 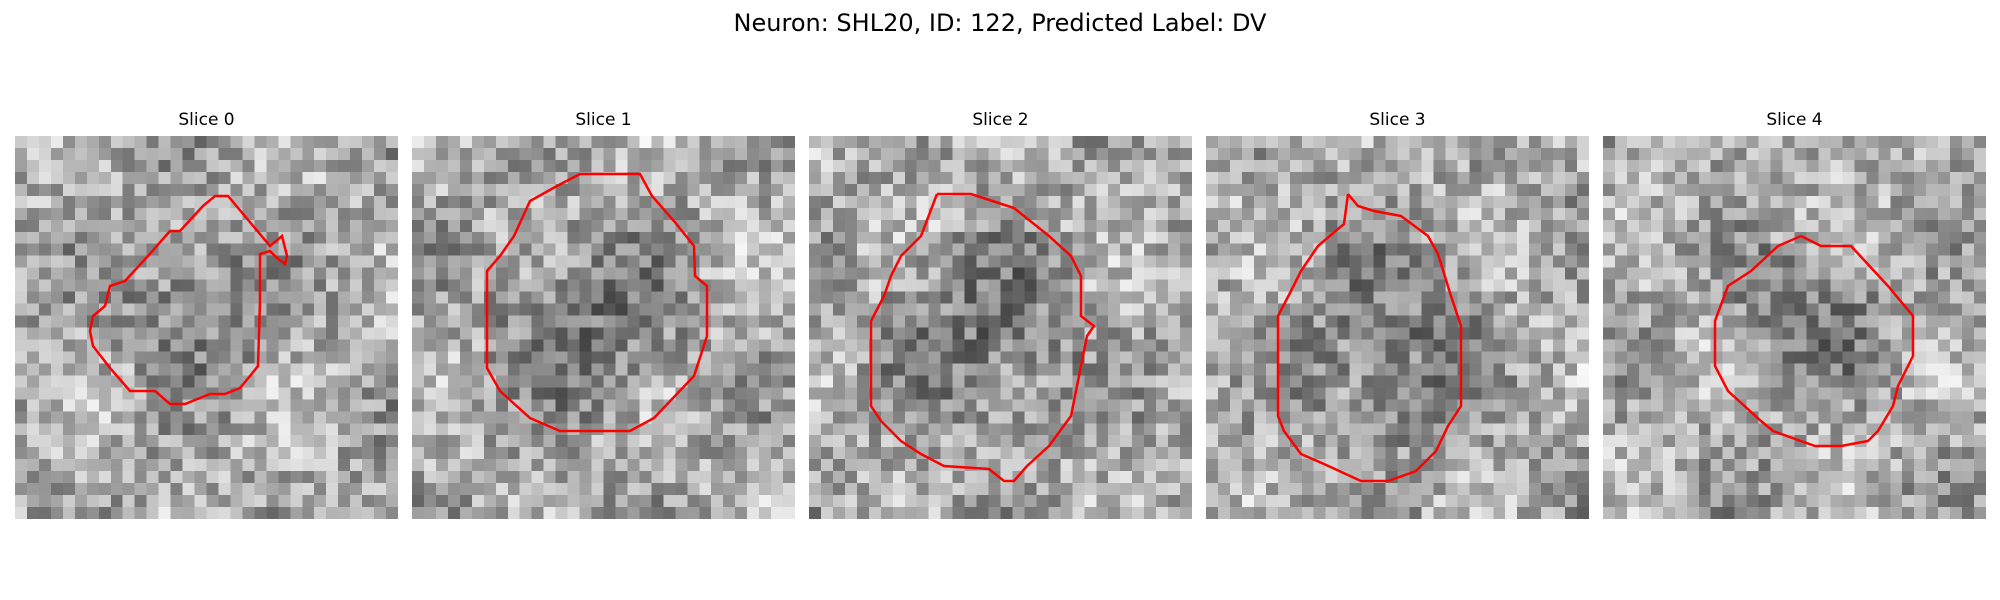 I want to click on slice-title-3: Slice 3, so click(x=1397, y=120).